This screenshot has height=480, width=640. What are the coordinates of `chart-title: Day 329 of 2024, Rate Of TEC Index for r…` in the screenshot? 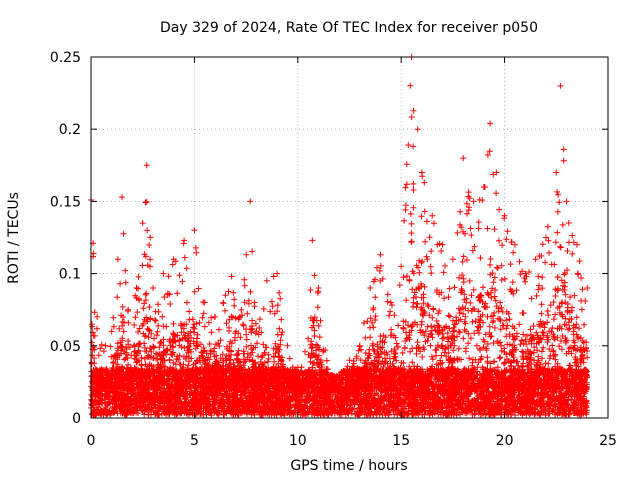 It's located at (349, 28).